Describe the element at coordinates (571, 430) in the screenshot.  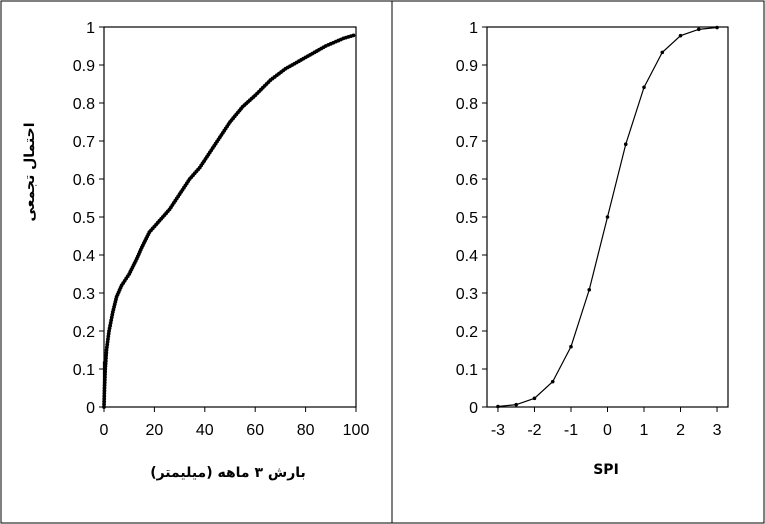
I see `x-tick-label: -1` at that location.